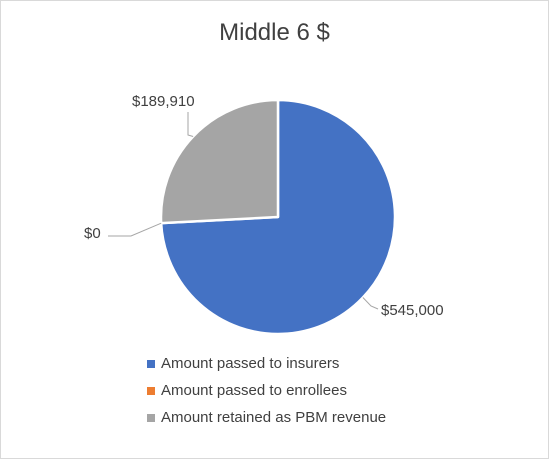 The width and height of the screenshot is (549, 459). What do you see at coordinates (151, 363) in the screenshot?
I see `legend-swatch-insurers` at bounding box center [151, 363].